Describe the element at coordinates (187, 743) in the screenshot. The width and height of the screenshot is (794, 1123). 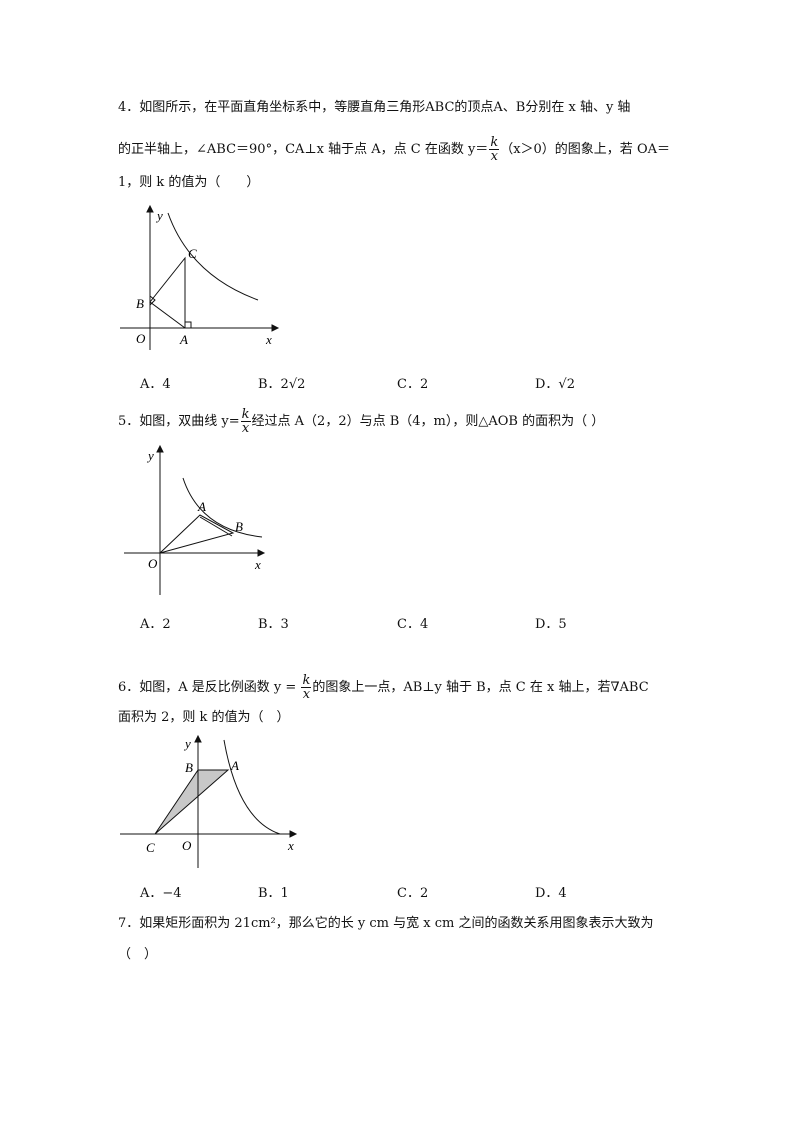
I see `q6-label-y: y` at that location.